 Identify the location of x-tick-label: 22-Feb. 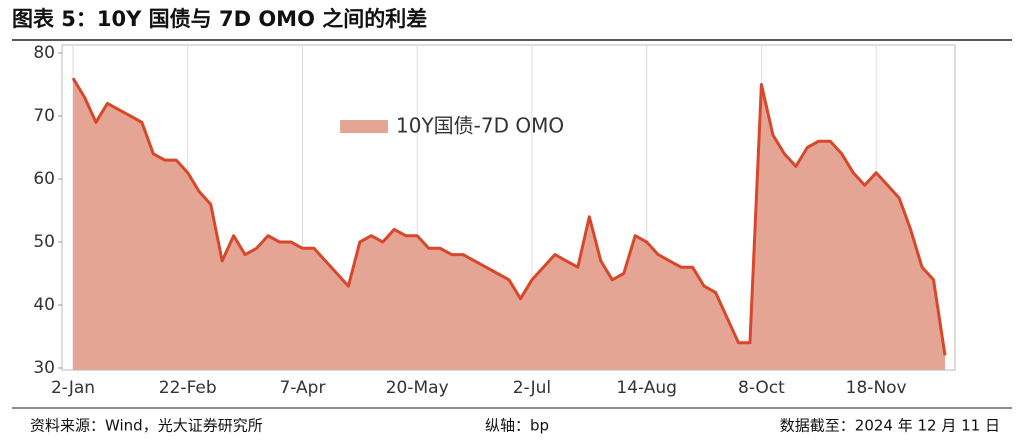
(188, 388).